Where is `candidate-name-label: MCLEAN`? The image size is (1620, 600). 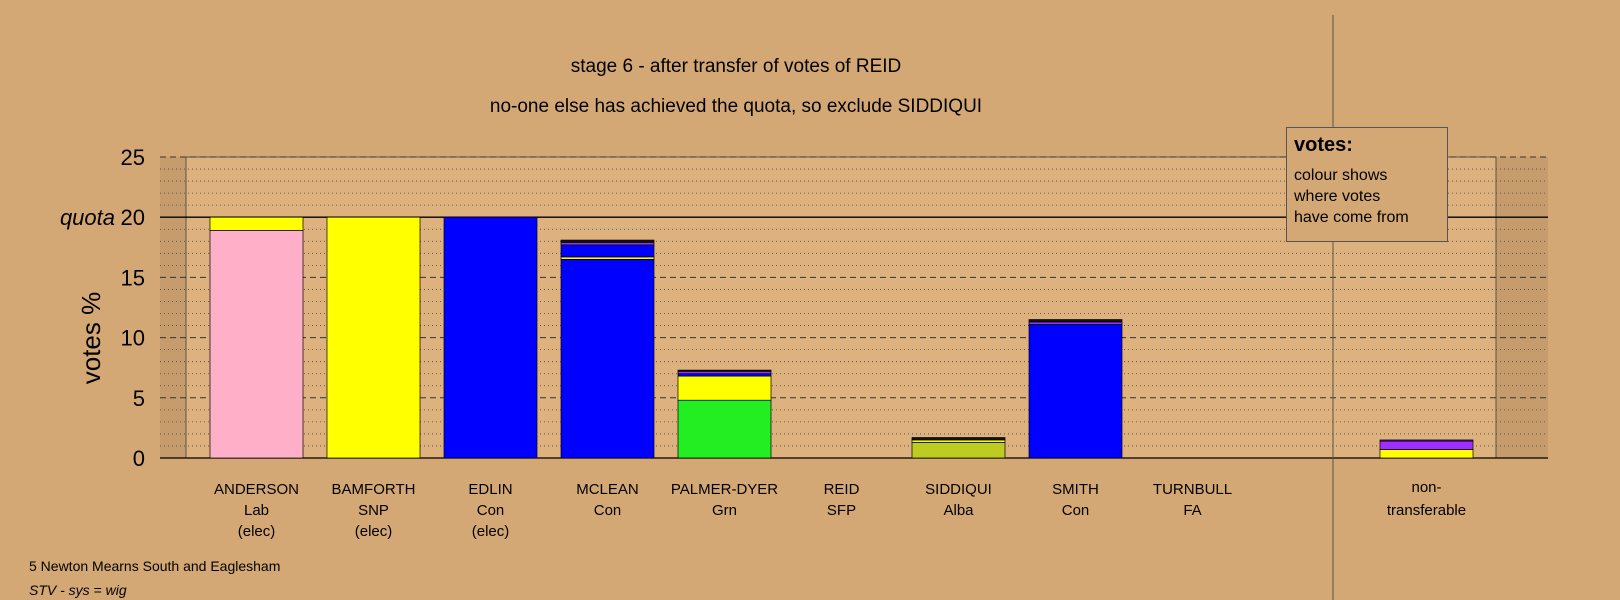 candidate-name-label: MCLEAN is located at coordinates (607, 489).